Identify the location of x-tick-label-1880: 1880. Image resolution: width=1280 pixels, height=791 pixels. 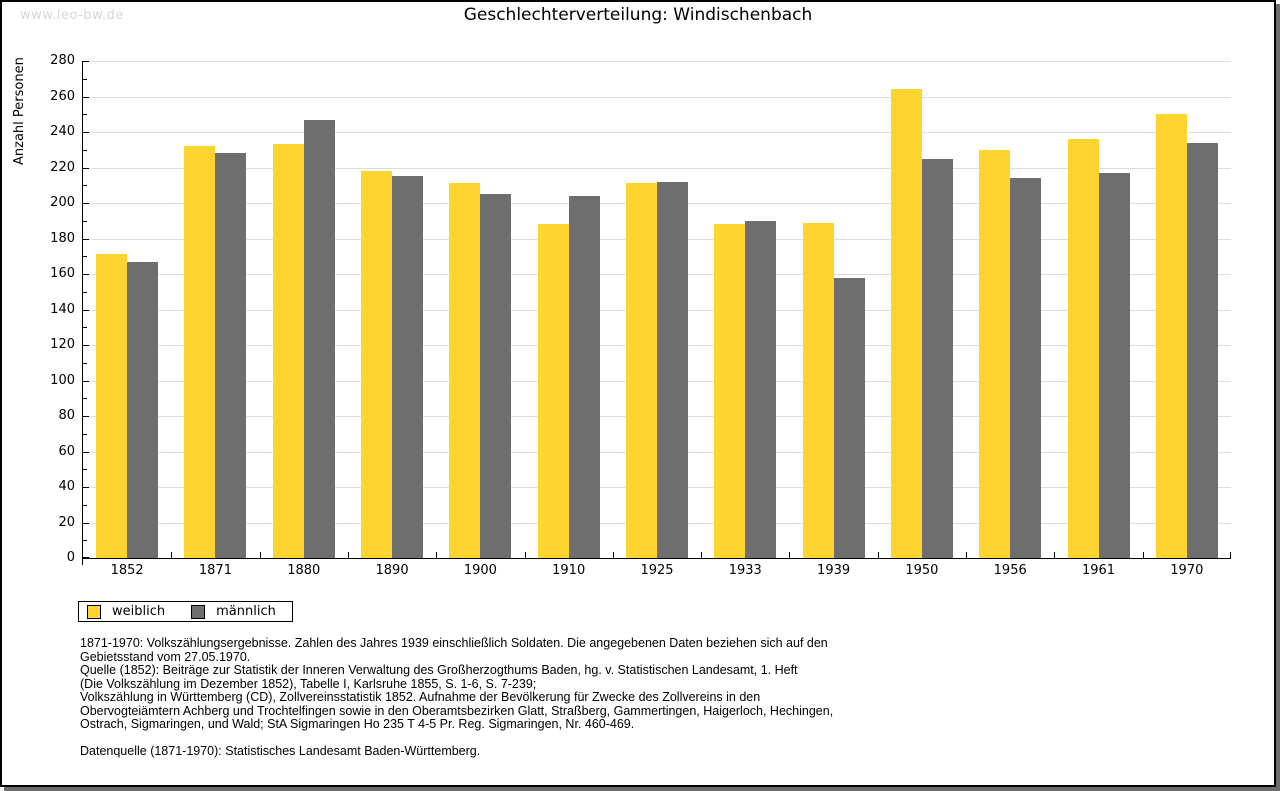
(304, 570).